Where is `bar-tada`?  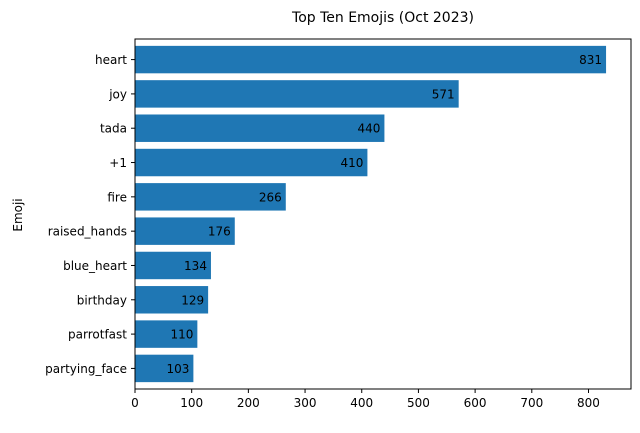 bar-tada is located at coordinates (260, 128).